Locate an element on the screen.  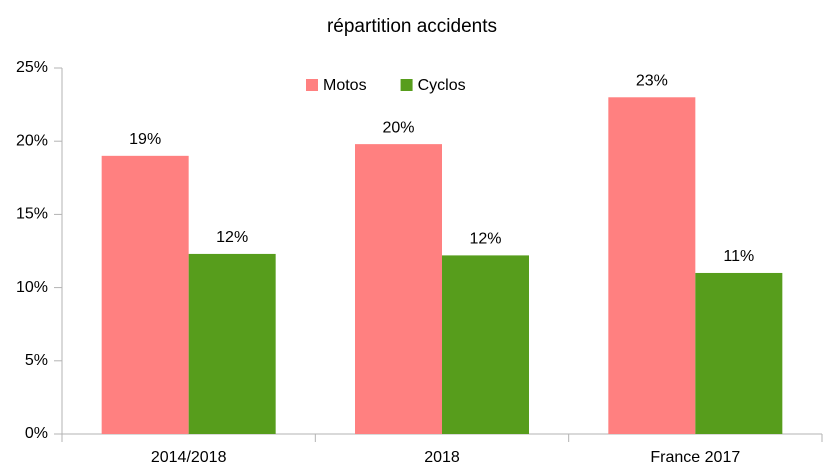
x-tick-label: 2018 is located at coordinates (442, 457).